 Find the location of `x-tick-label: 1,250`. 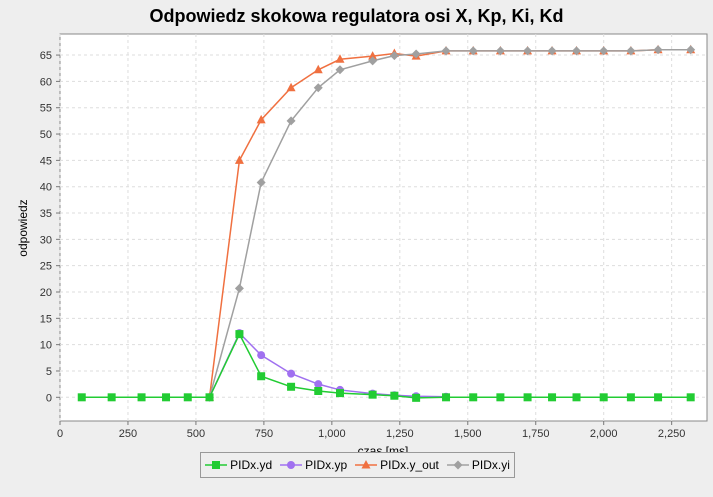

x-tick-label: 1,250 is located at coordinates (400, 434).